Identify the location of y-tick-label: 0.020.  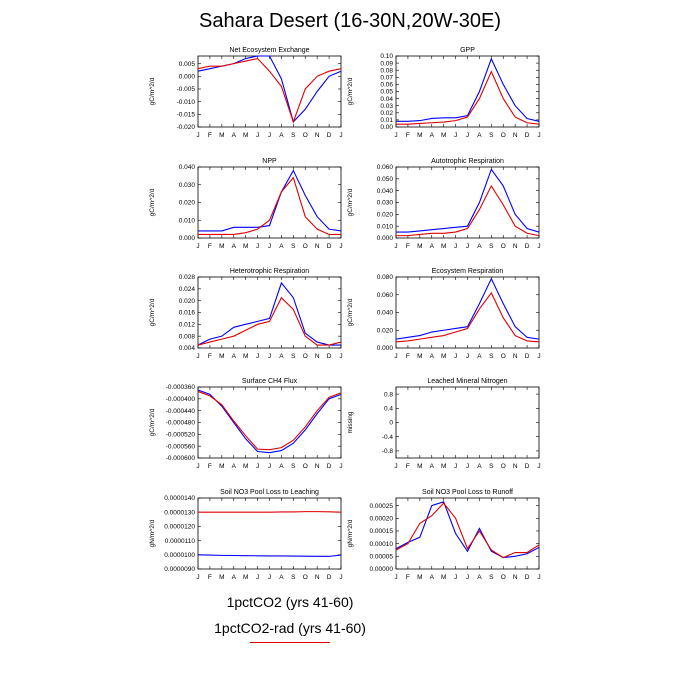
(187, 203).